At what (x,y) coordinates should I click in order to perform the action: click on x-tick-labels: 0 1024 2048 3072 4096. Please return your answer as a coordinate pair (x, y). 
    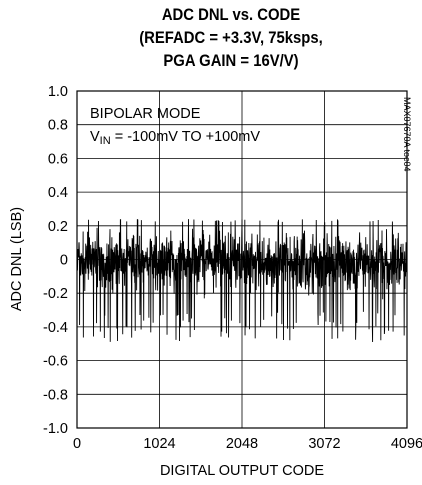
    Looking at the image, I should click on (247, 444).